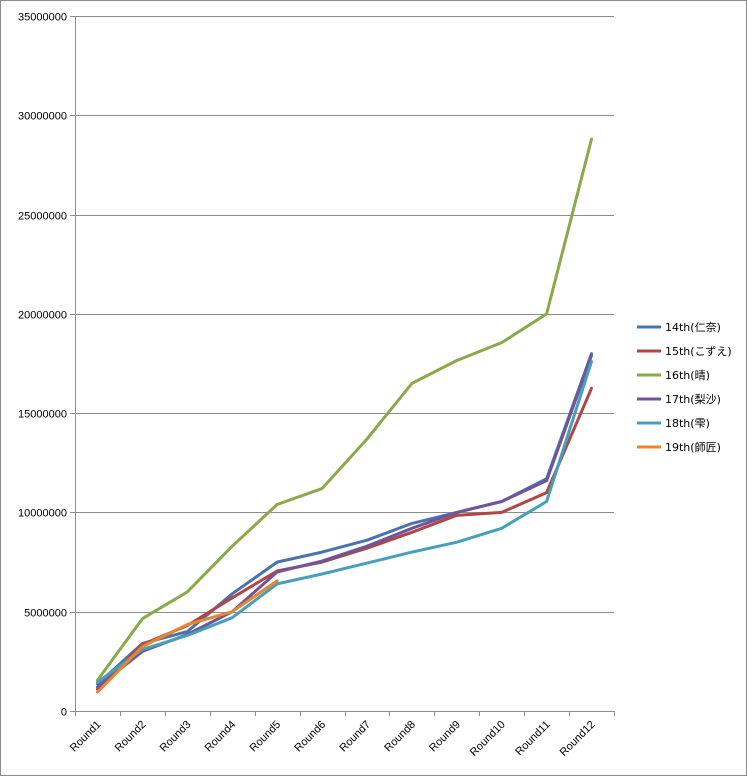 Image resolution: width=747 pixels, height=777 pixels. Describe the element at coordinates (400, 737) in the screenshot. I see `x-tick-label: Round8` at that location.